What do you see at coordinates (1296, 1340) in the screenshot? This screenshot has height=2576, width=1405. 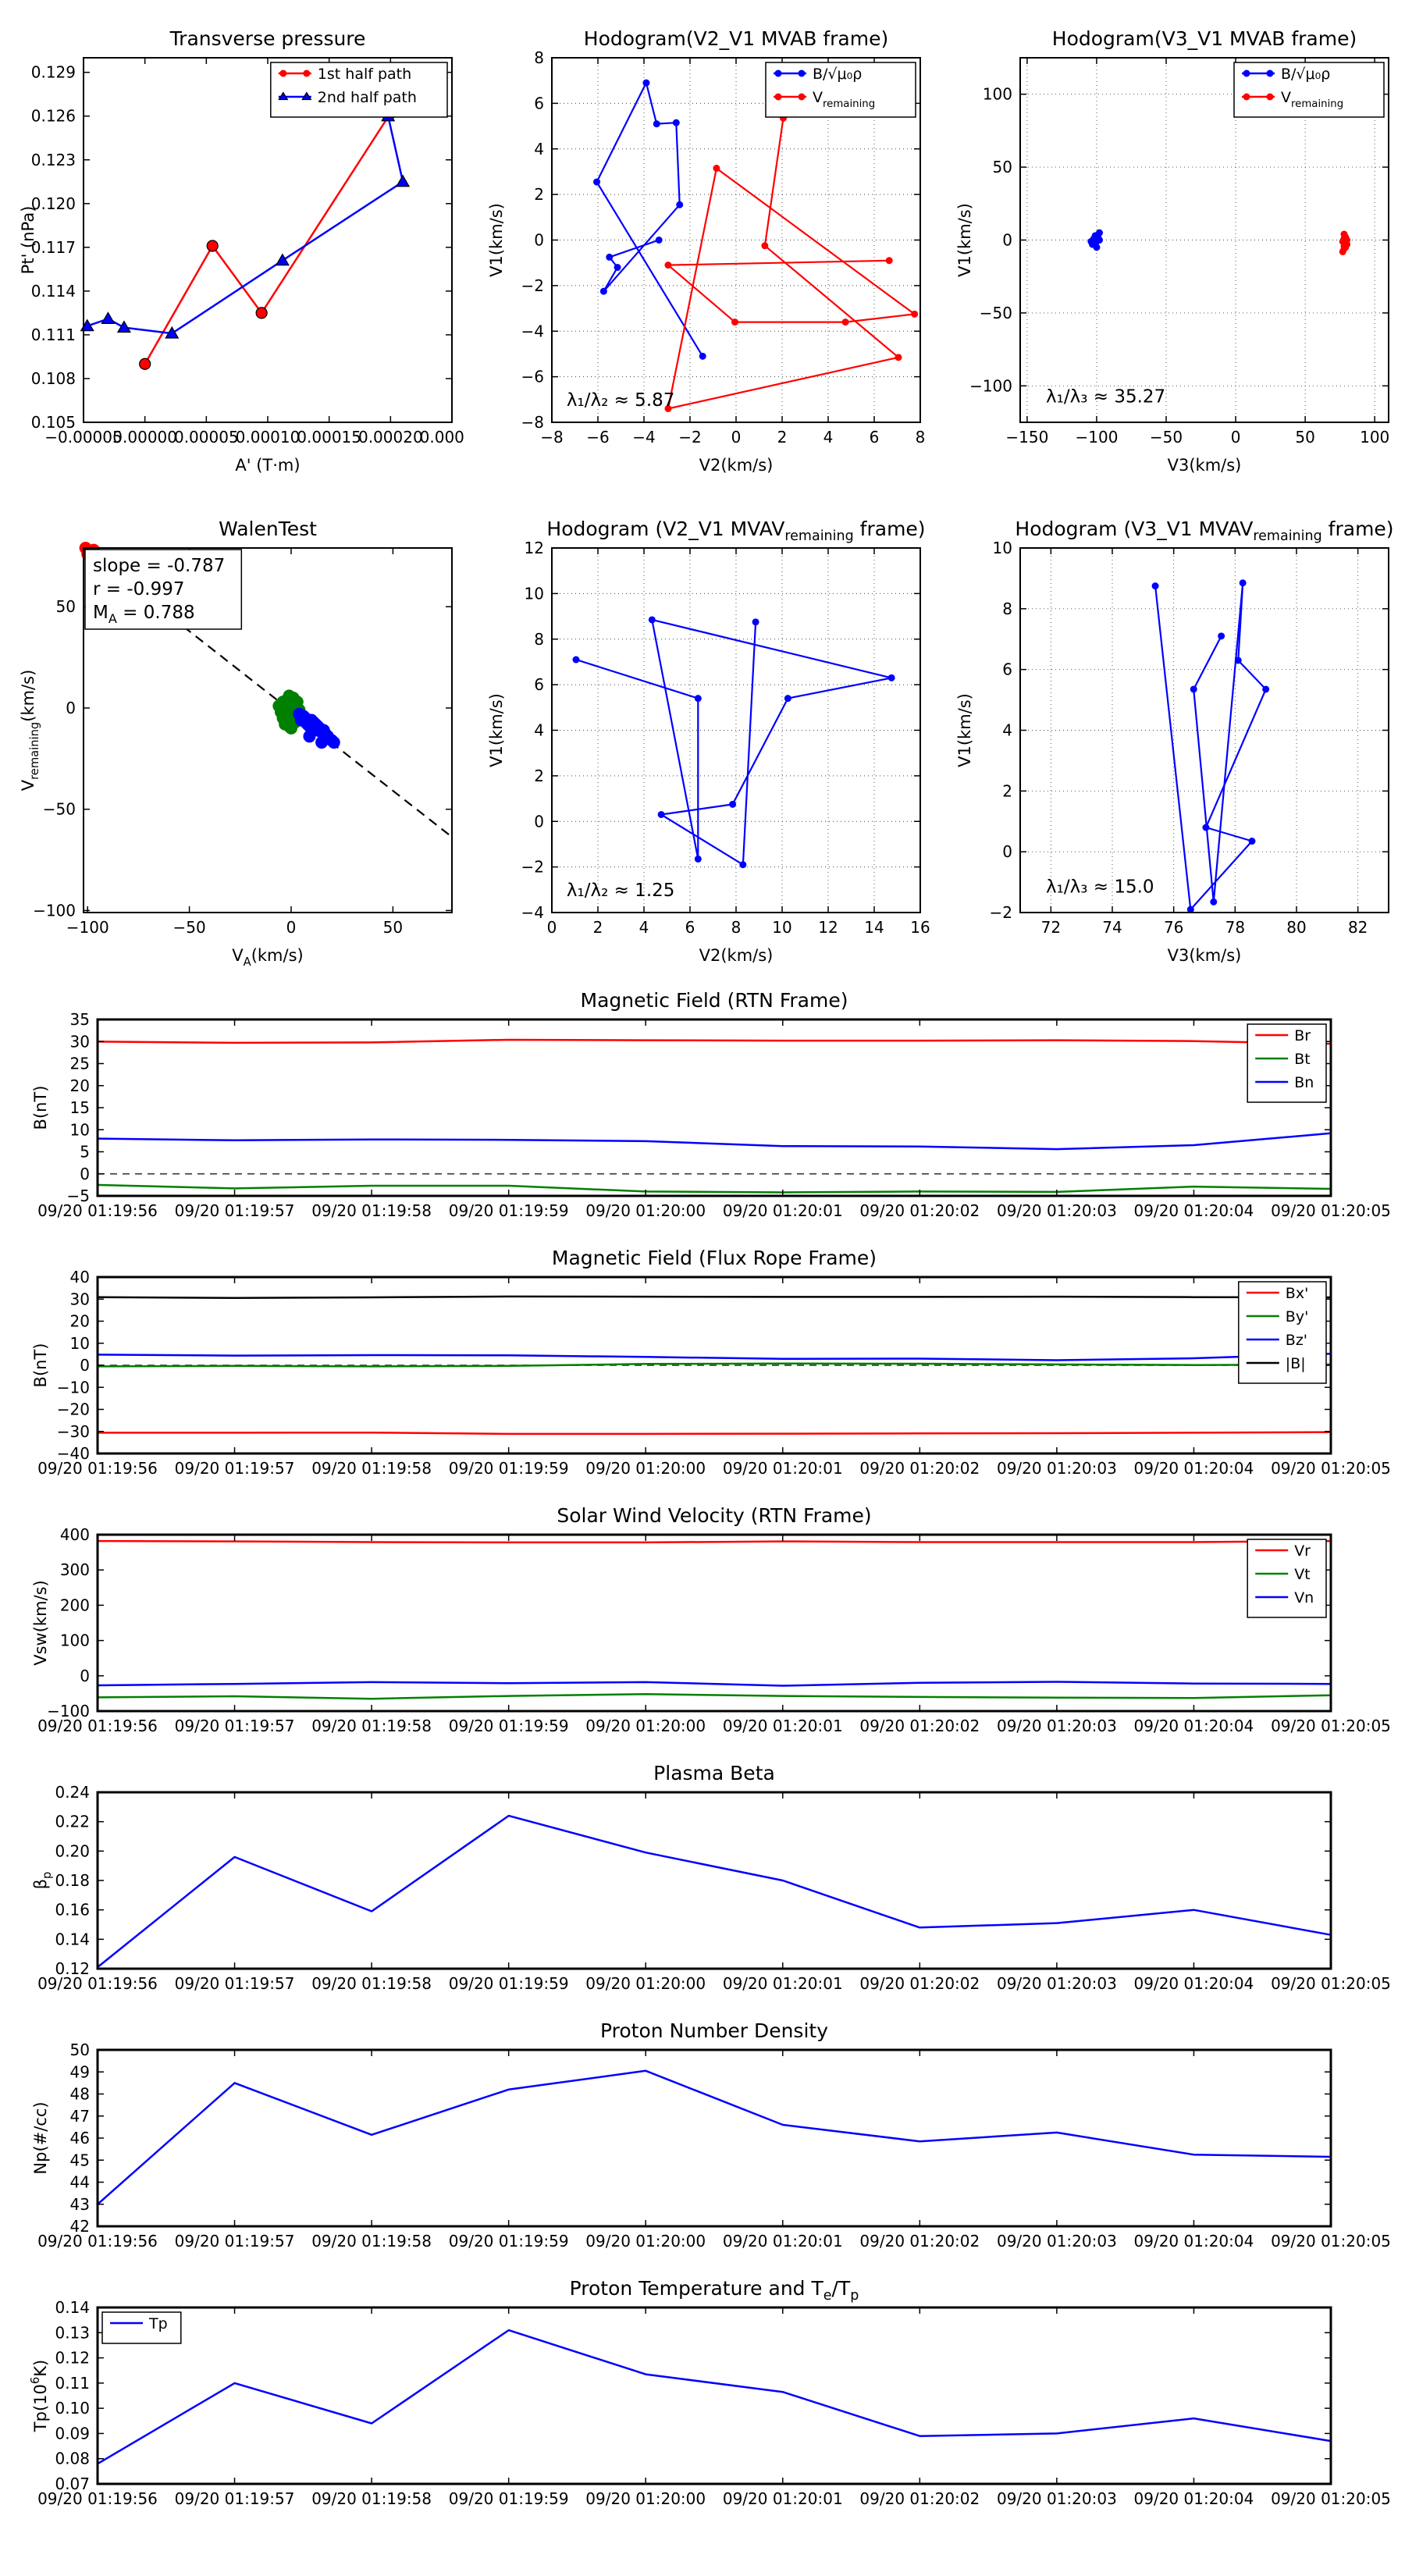 I see `svg-text: Bz'` at bounding box center [1296, 1340].